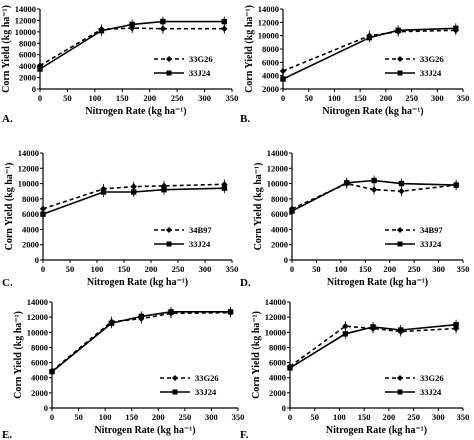 This screenshot has width=474, height=440. I want to click on legend-label: 34B97, so click(200, 230).